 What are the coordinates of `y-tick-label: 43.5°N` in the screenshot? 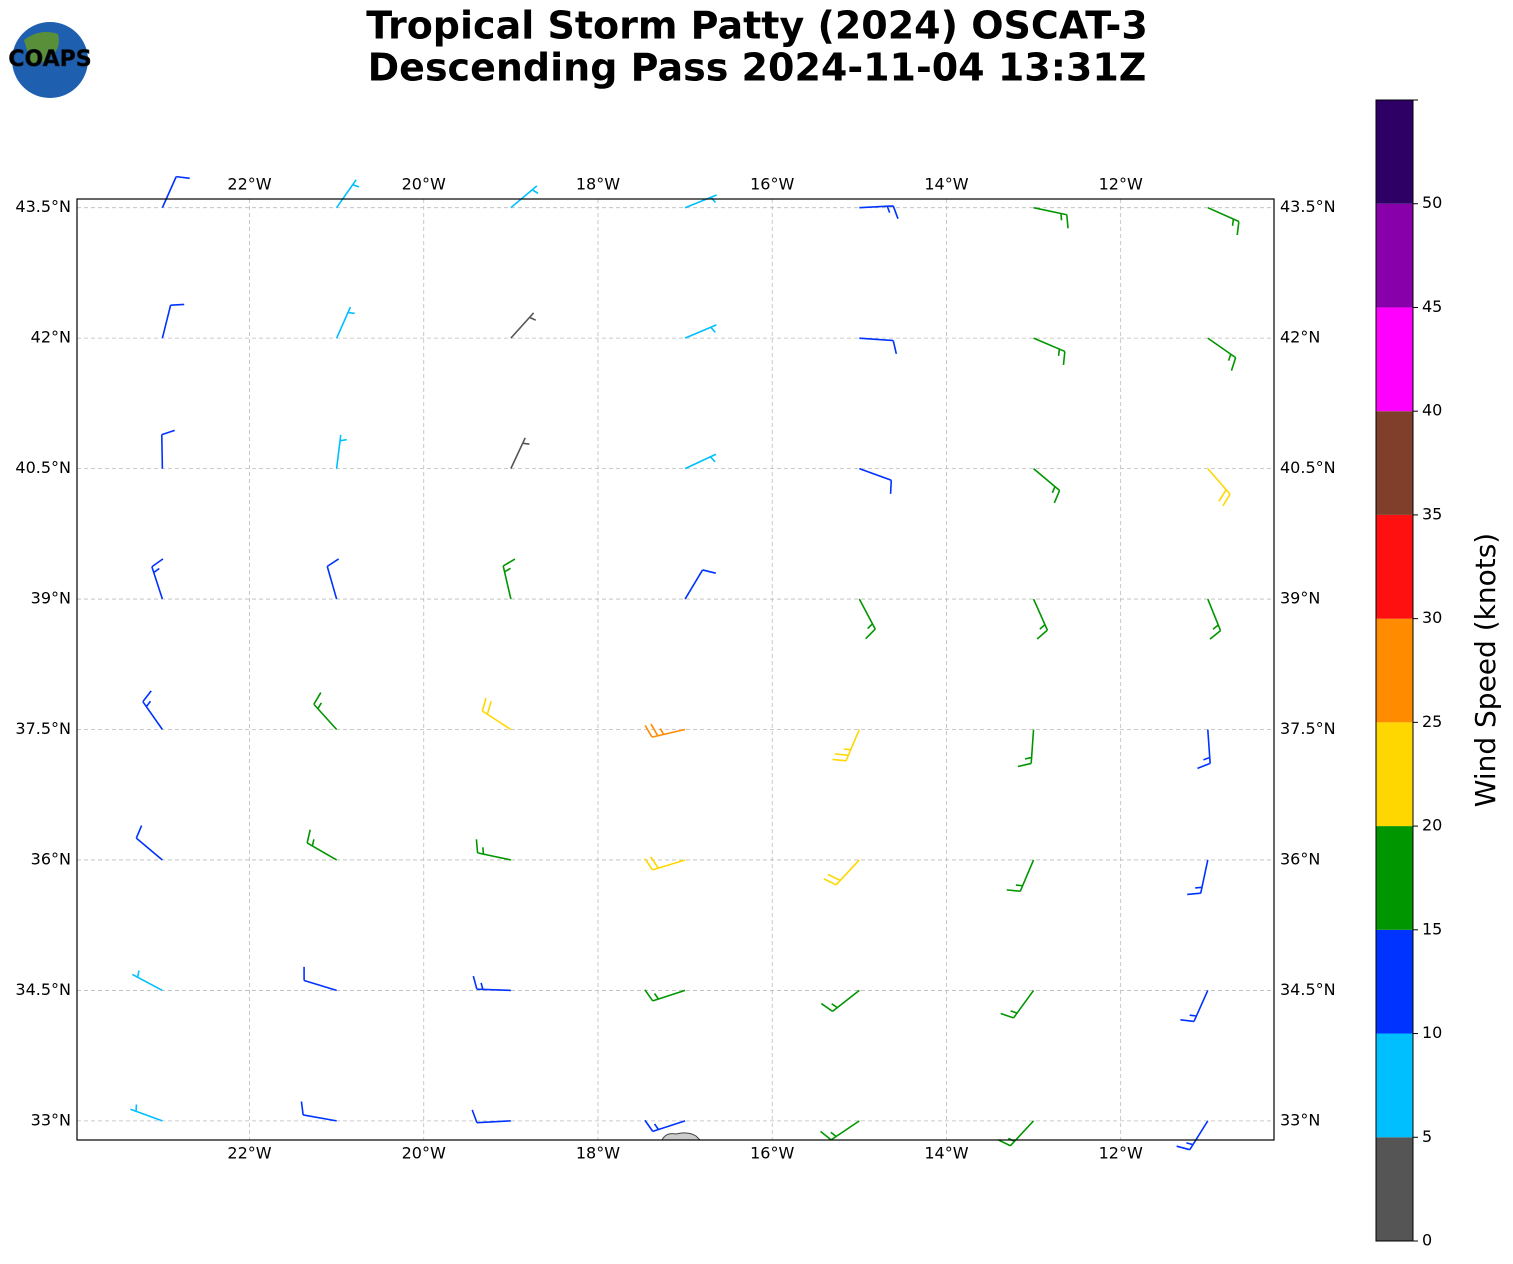 It's located at (1308, 206).